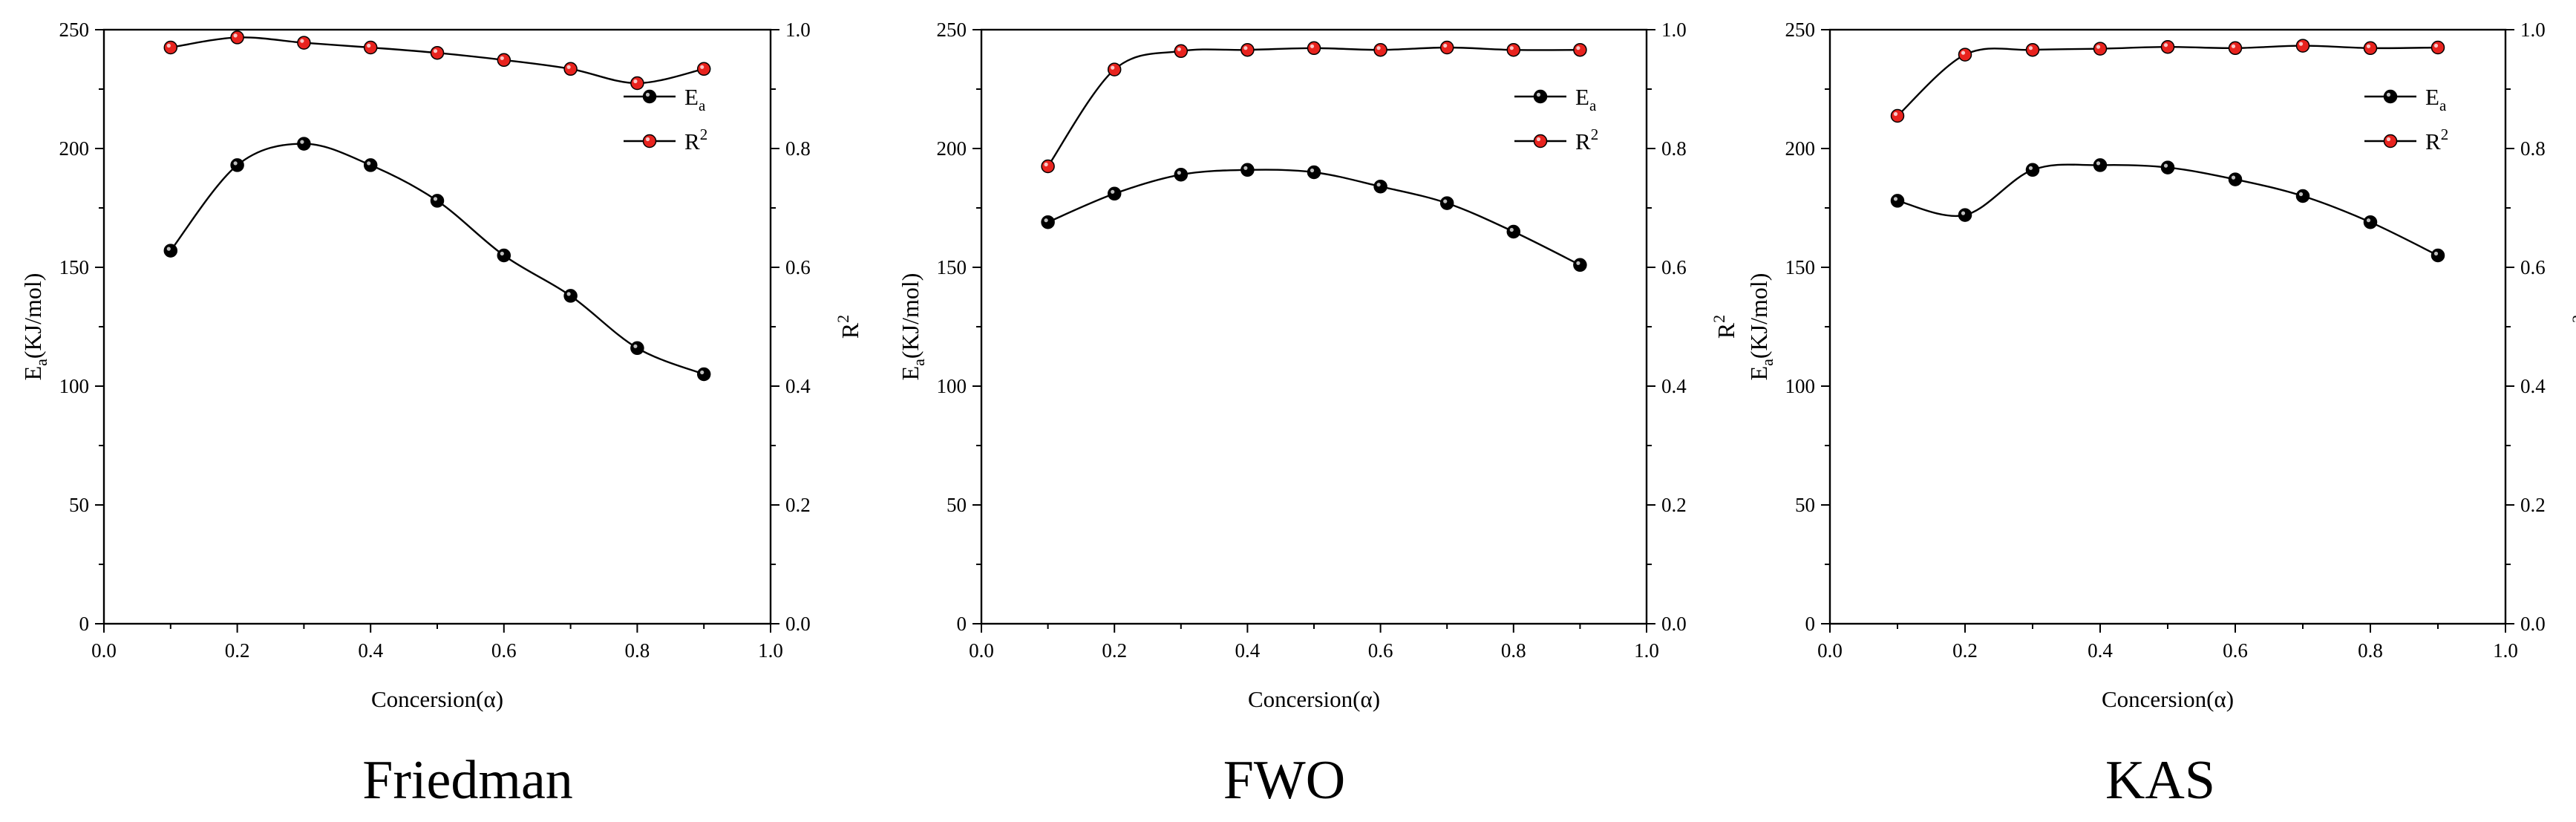 The width and height of the screenshot is (2576, 822). I want to click on legend-label-sup: 2, so click(704, 134).